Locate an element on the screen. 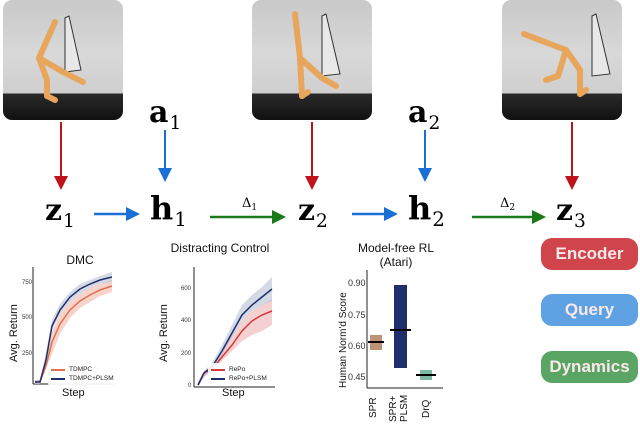  chart-dc-ytick: 600 is located at coordinates (186, 289).